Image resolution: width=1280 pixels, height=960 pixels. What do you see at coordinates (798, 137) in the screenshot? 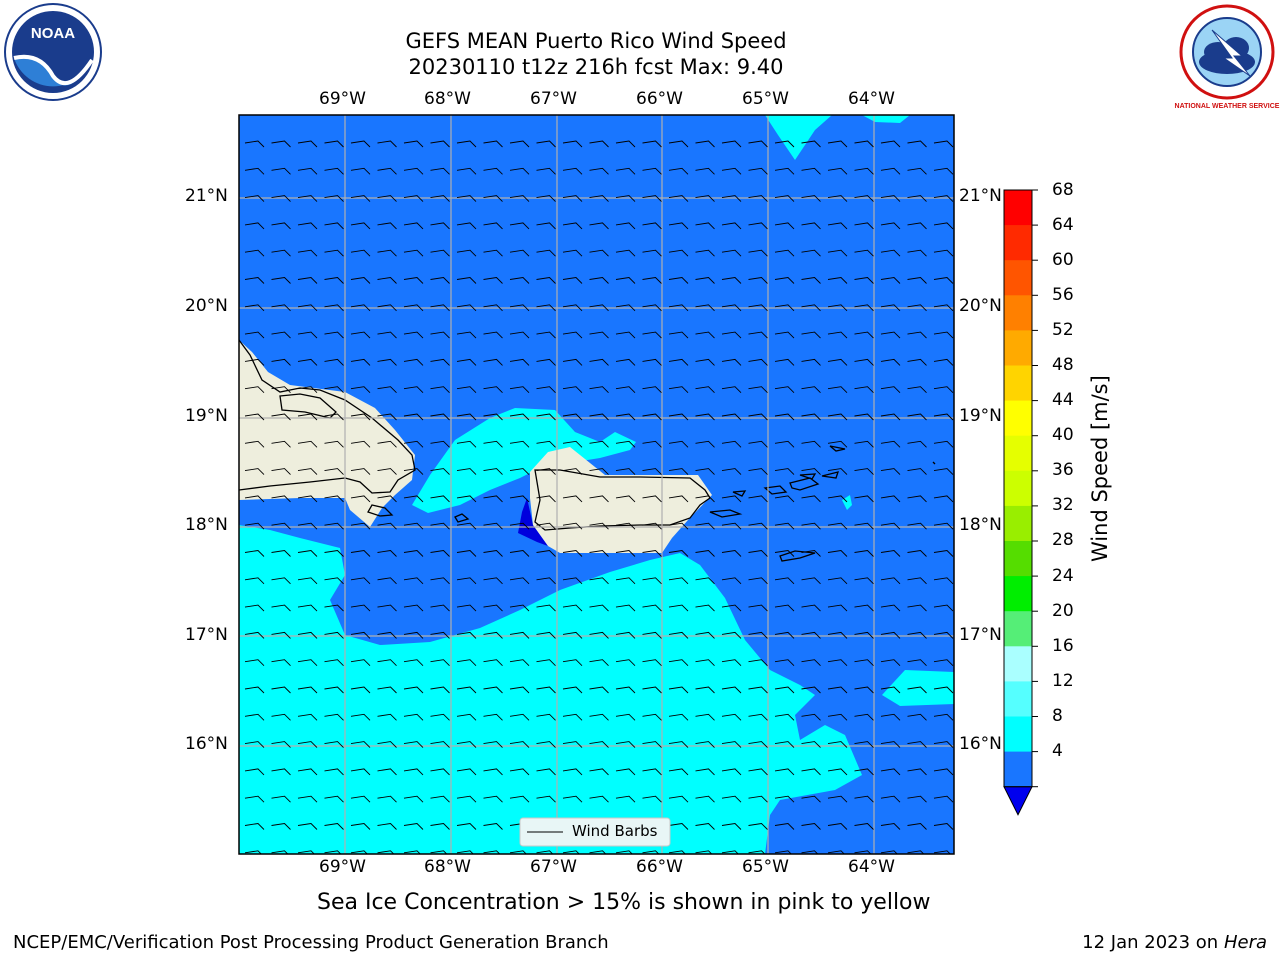
I see `wind-8-12-north-region` at bounding box center [798, 137].